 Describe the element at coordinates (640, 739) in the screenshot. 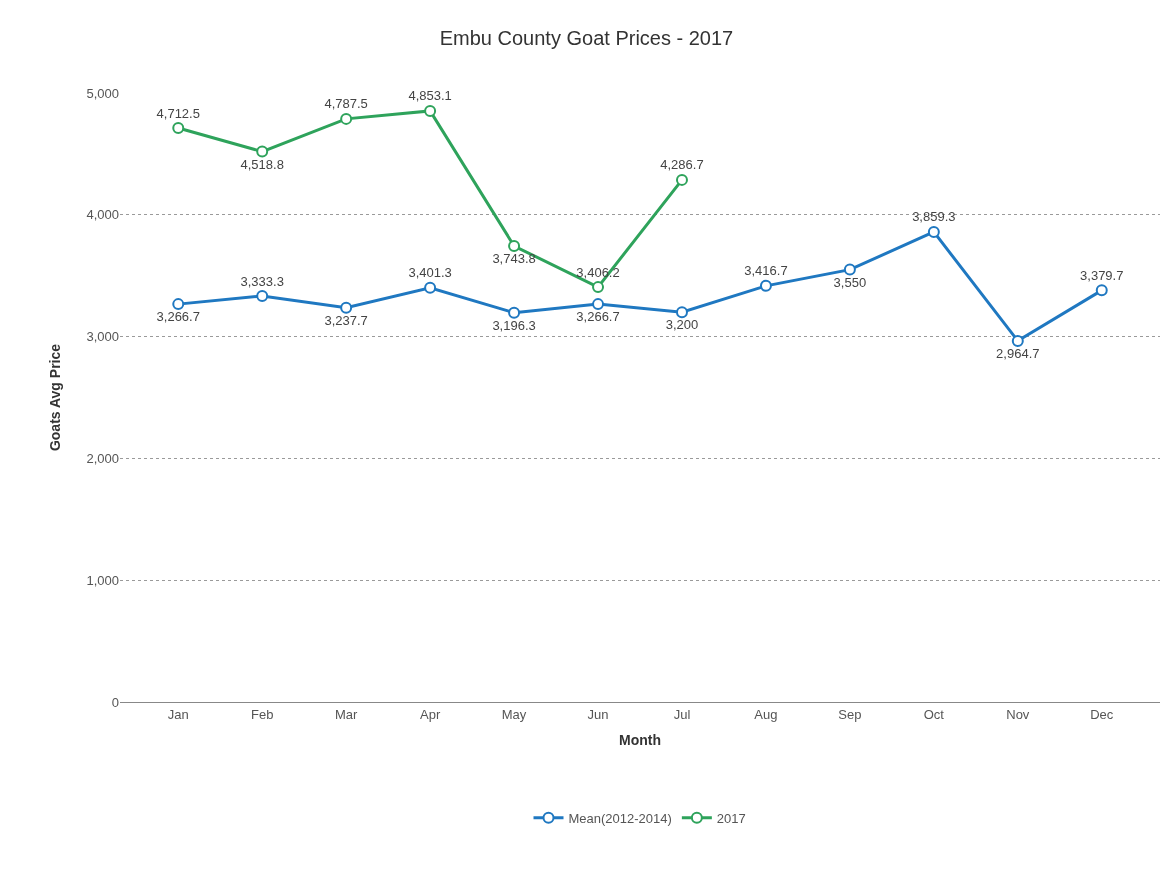

I see `x-axis-title: Month` at that location.